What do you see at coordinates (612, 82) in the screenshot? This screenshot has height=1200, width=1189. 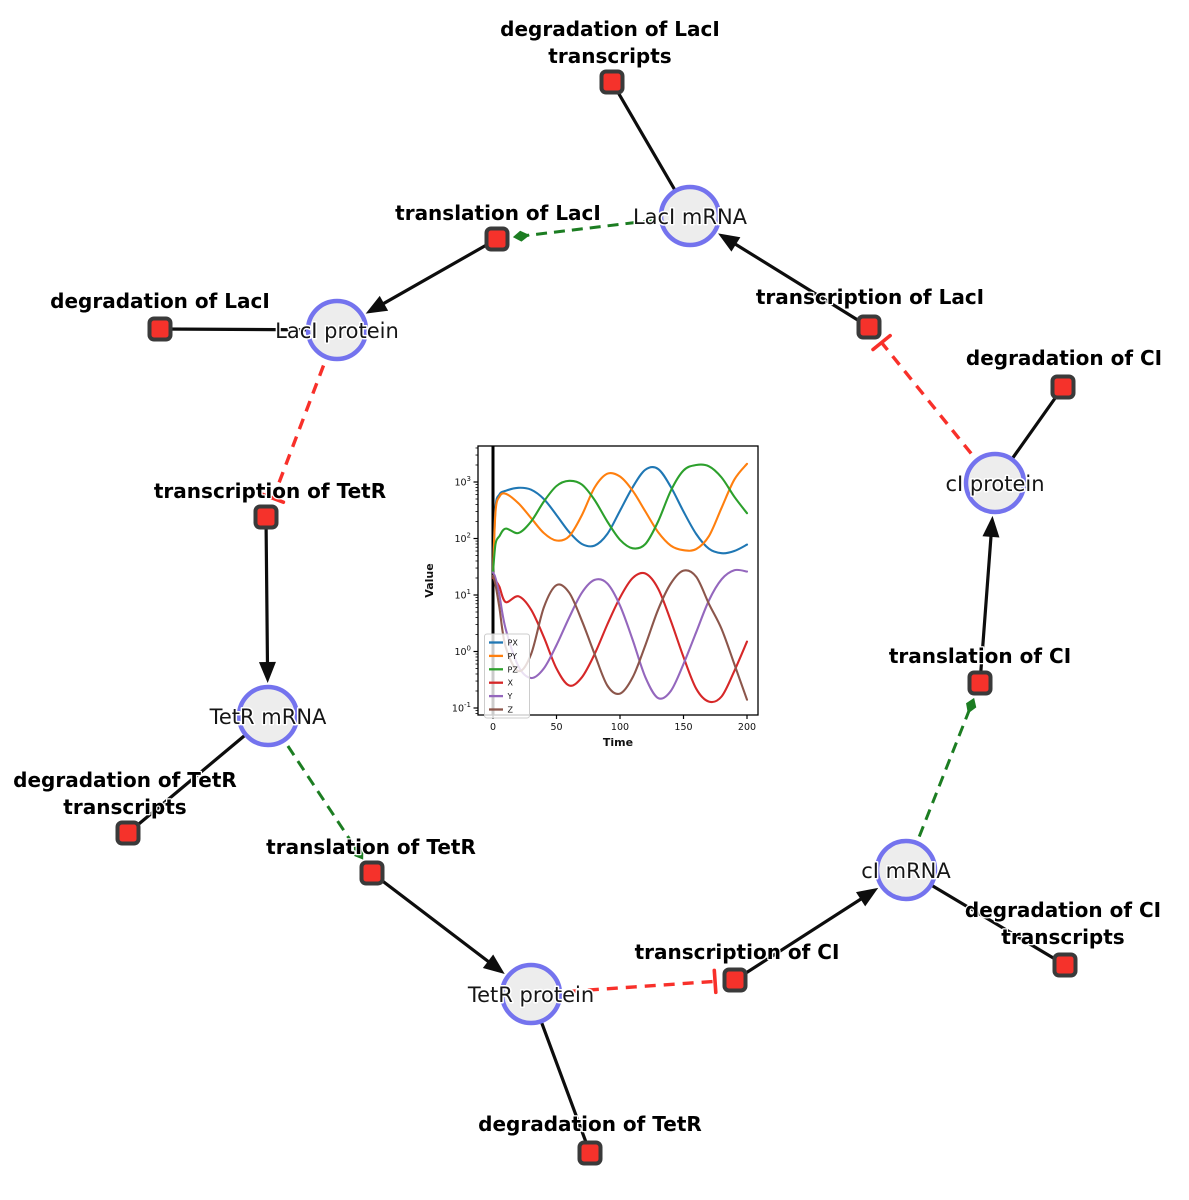 I see `reaction-node-deg-laci-transcripts` at bounding box center [612, 82].